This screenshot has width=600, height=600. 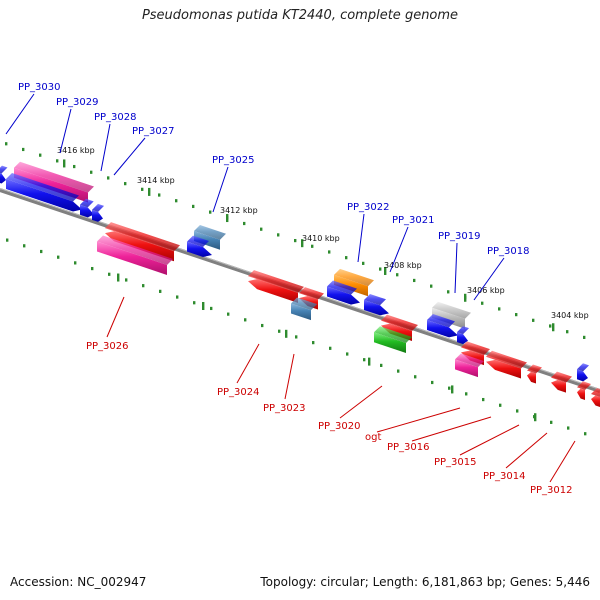 I want to click on gene-label-upper: PP_3018, so click(x=508, y=251).